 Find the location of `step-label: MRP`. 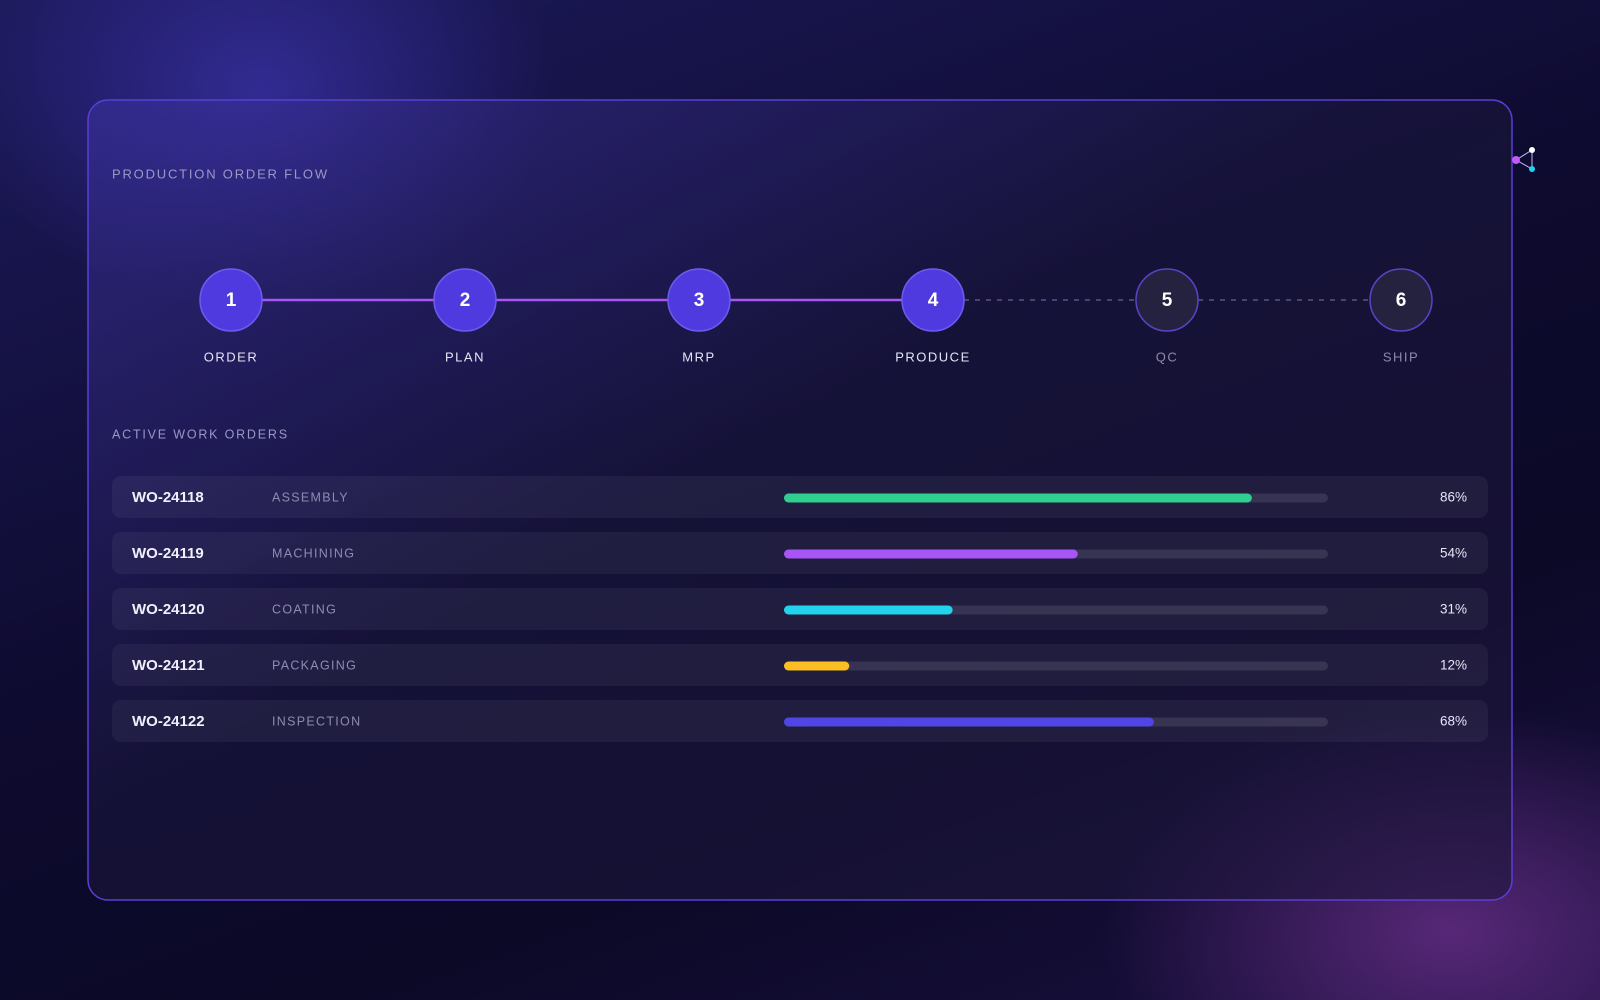

step-label: MRP is located at coordinates (698, 356).